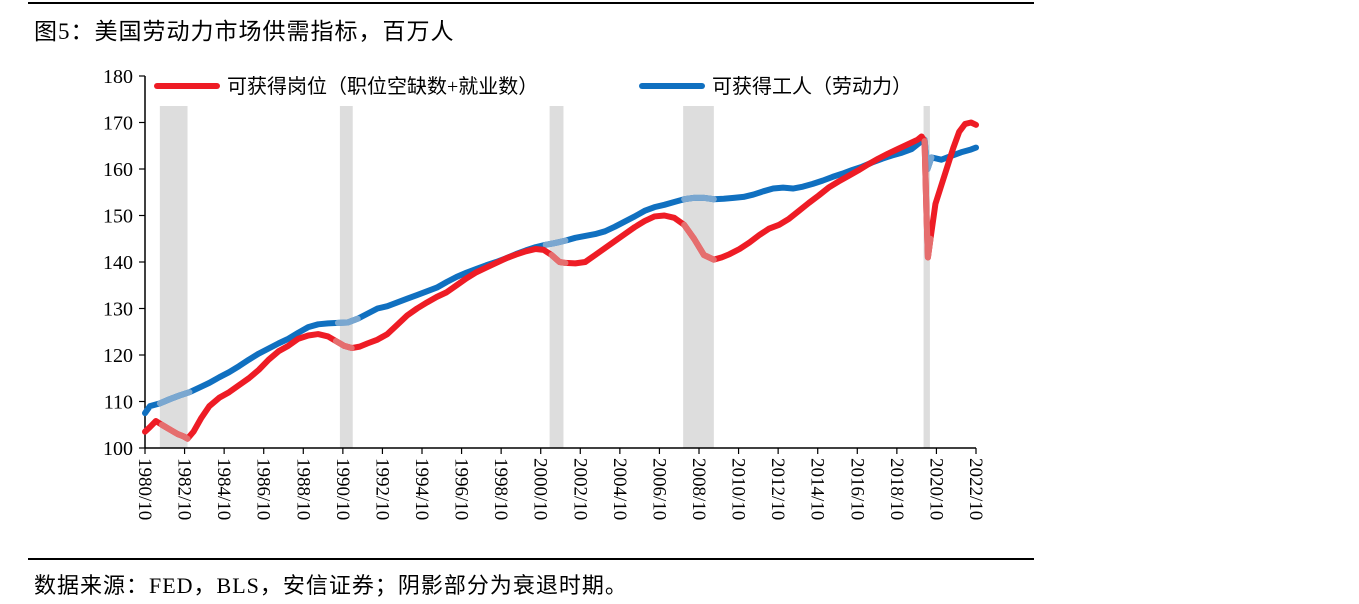  What do you see at coordinates (817, 489) in the screenshot?
I see `x-tick-label-2014/10: 2014/10` at bounding box center [817, 489].